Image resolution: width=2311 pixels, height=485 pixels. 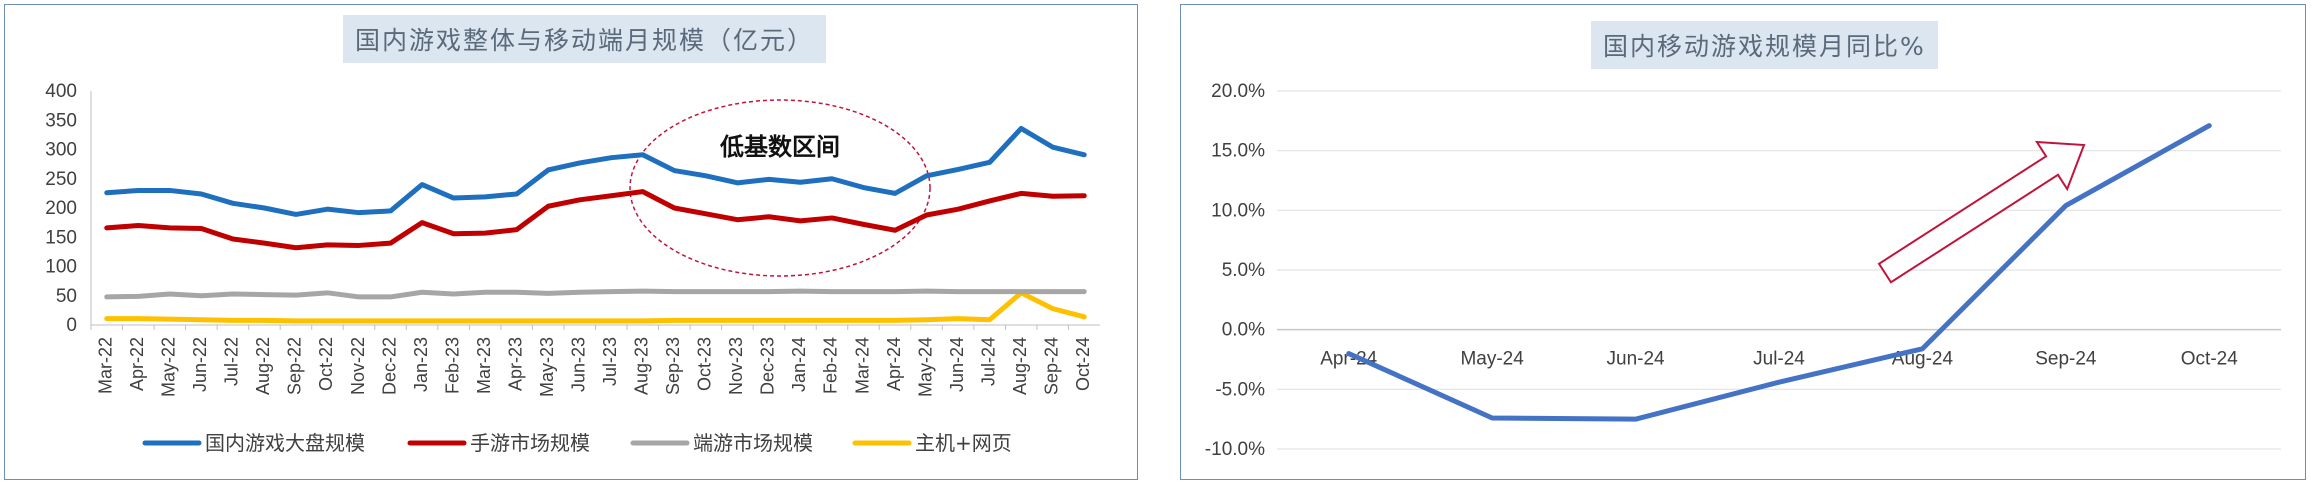 What do you see at coordinates (673, 366) in the screenshot?
I see `x-tick-label: Sep-23` at bounding box center [673, 366].